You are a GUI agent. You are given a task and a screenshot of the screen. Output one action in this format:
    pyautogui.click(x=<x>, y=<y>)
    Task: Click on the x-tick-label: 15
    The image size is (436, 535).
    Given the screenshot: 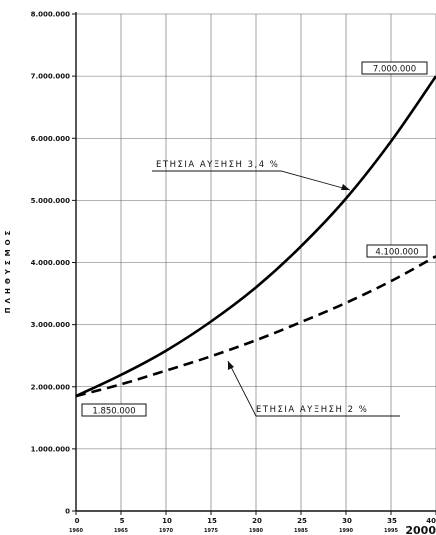 What is the action you would take?
    pyautogui.click(x=212, y=521)
    